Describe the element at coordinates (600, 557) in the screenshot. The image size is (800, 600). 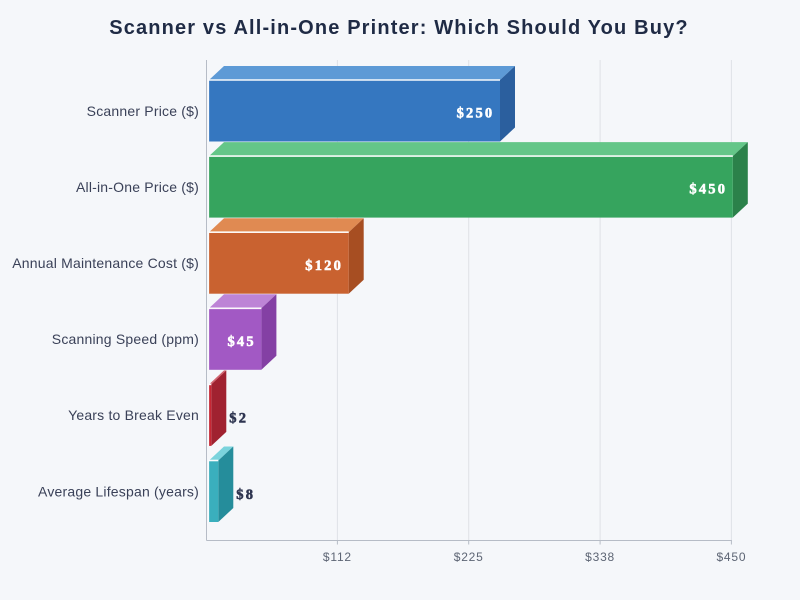
I see `svg-text: $338` at that location.